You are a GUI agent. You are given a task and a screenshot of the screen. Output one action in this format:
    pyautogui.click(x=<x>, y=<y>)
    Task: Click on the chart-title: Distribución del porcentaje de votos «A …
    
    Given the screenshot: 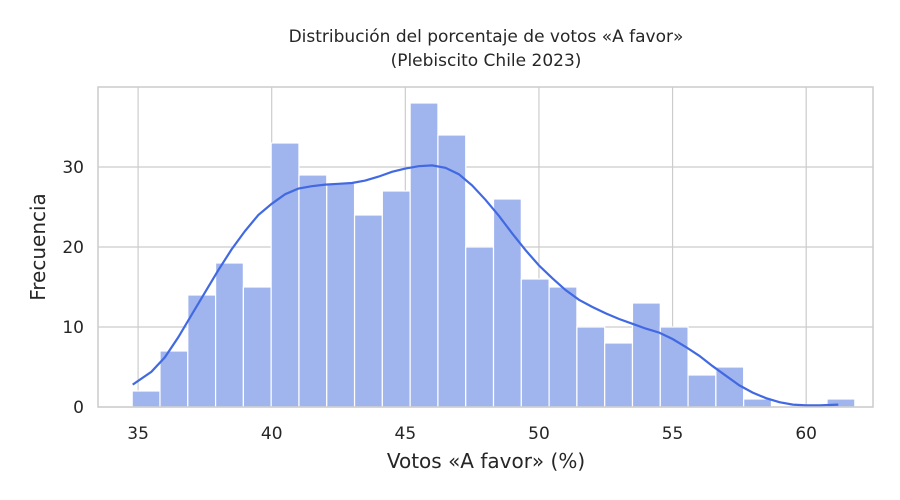 What is the action you would take?
    pyautogui.click(x=486, y=37)
    